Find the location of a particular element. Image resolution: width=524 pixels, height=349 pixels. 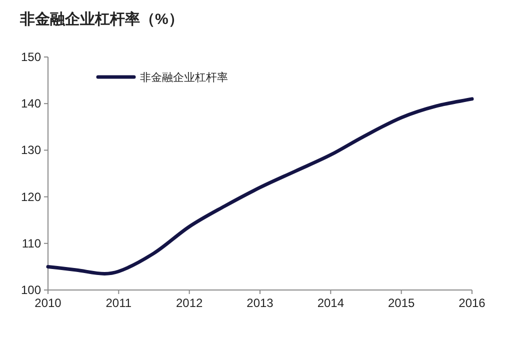

chart-title: 非金融企业杠杆率（%） is located at coordinates (101, 19).